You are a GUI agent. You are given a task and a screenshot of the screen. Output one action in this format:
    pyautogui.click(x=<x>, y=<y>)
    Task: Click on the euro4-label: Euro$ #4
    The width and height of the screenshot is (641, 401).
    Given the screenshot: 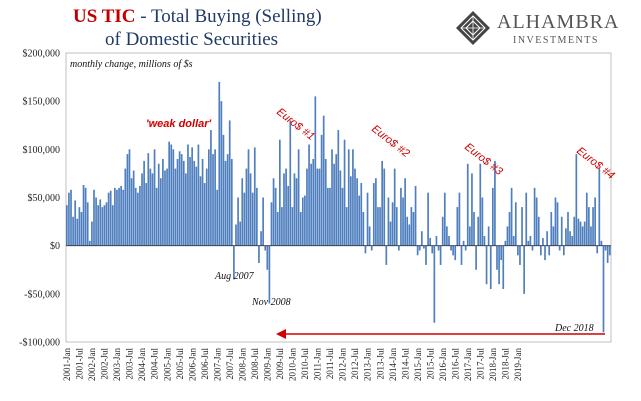 What is the action you would take?
    pyautogui.click(x=595, y=163)
    